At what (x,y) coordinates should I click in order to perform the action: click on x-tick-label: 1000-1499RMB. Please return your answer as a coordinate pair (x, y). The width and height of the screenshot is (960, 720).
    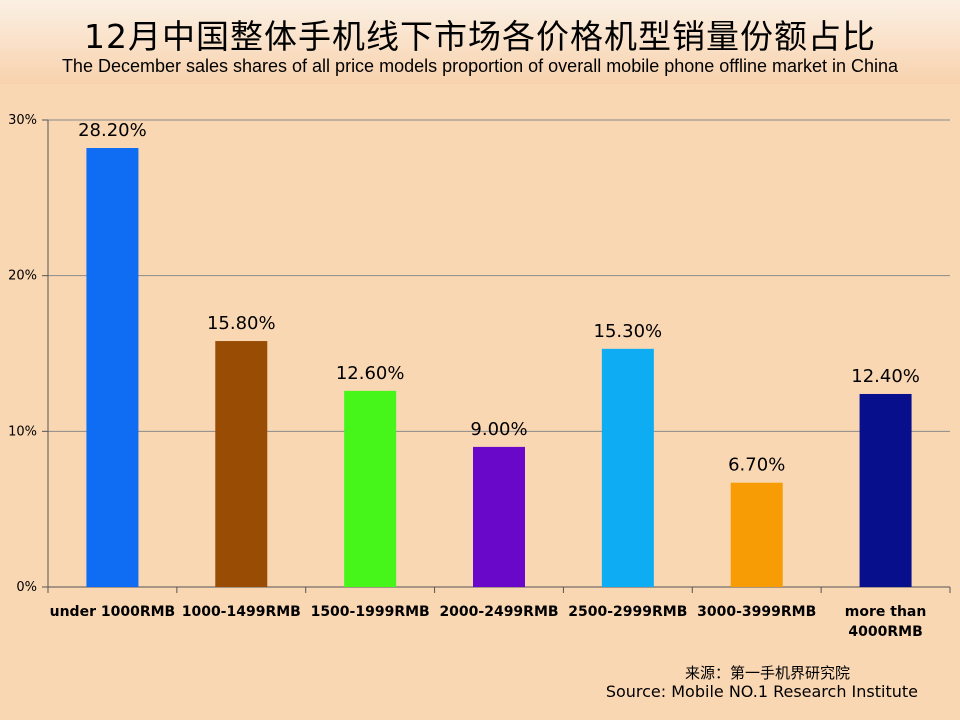
    Looking at the image, I should click on (241, 612).